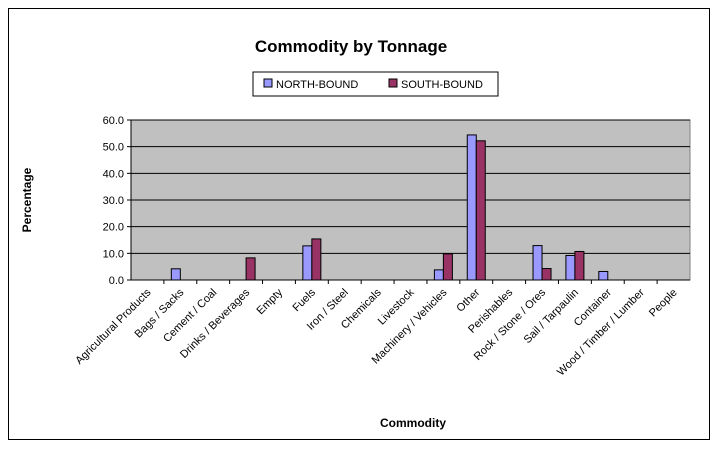  Describe the element at coordinates (304, 300) in the screenshot. I see `x-tick-label: Fuels` at that location.